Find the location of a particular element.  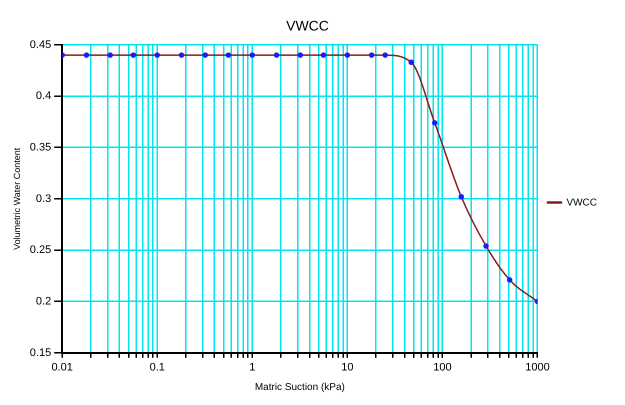

y-tick-label: 0.35 is located at coordinates (41, 148).